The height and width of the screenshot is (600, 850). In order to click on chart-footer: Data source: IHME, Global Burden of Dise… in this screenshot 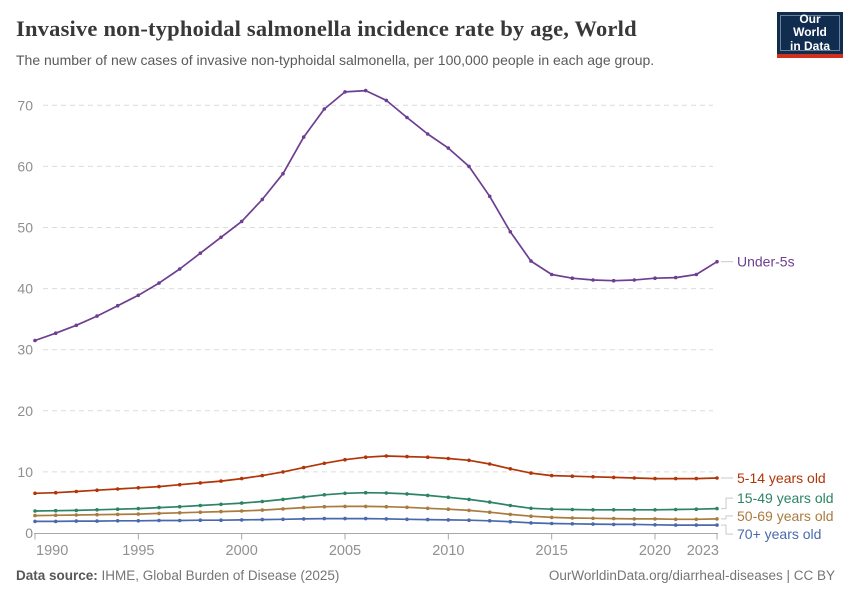, I will do `click(425, 575)`.